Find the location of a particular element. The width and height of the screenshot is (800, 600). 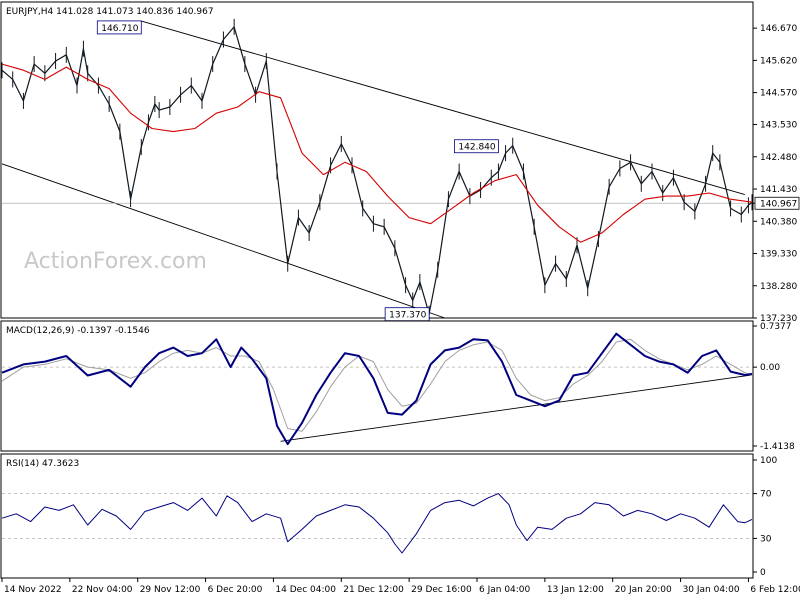

swing-label: 137.370 is located at coordinates (407, 316).